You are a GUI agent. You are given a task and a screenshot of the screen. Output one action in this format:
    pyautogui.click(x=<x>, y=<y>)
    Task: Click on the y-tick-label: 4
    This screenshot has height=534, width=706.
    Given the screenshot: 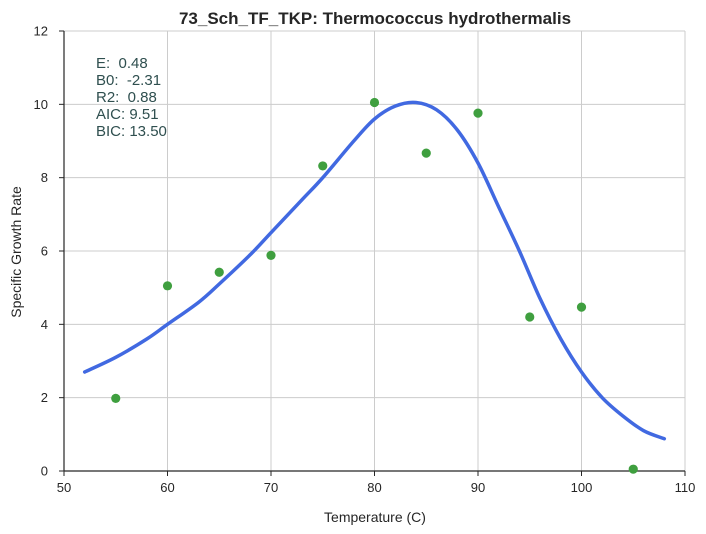 What is the action you would take?
    pyautogui.click(x=44, y=324)
    